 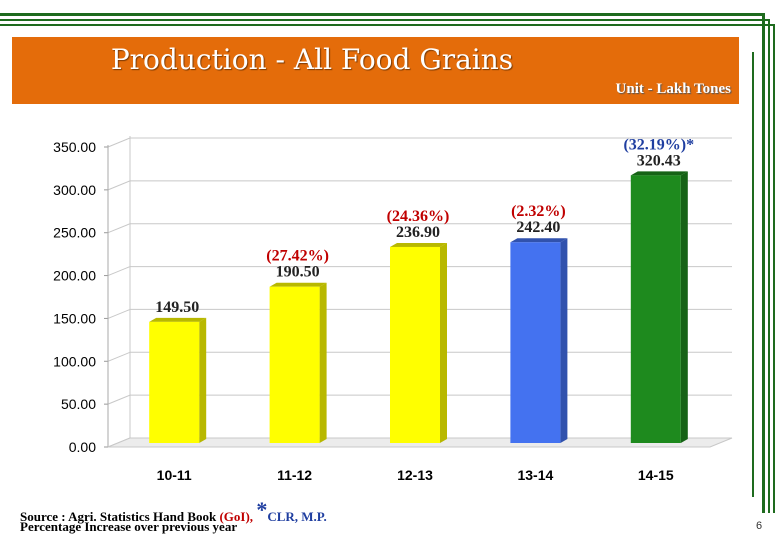 What do you see at coordinates (74, 147) in the screenshot?
I see `ytick-label: 350.00` at bounding box center [74, 147].